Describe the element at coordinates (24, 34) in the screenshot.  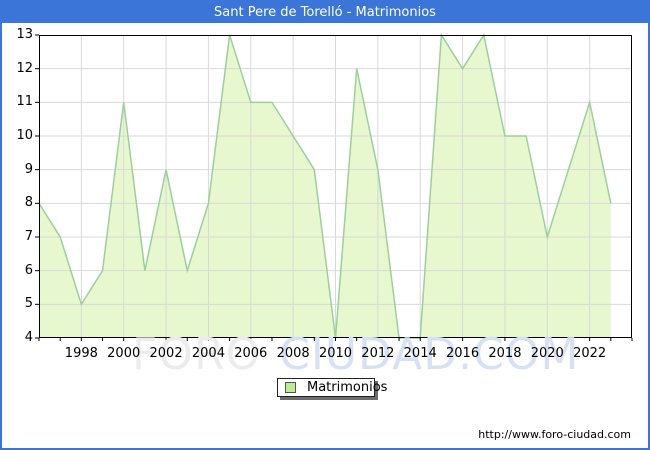
I see `y-tick-label: 13` at that location.